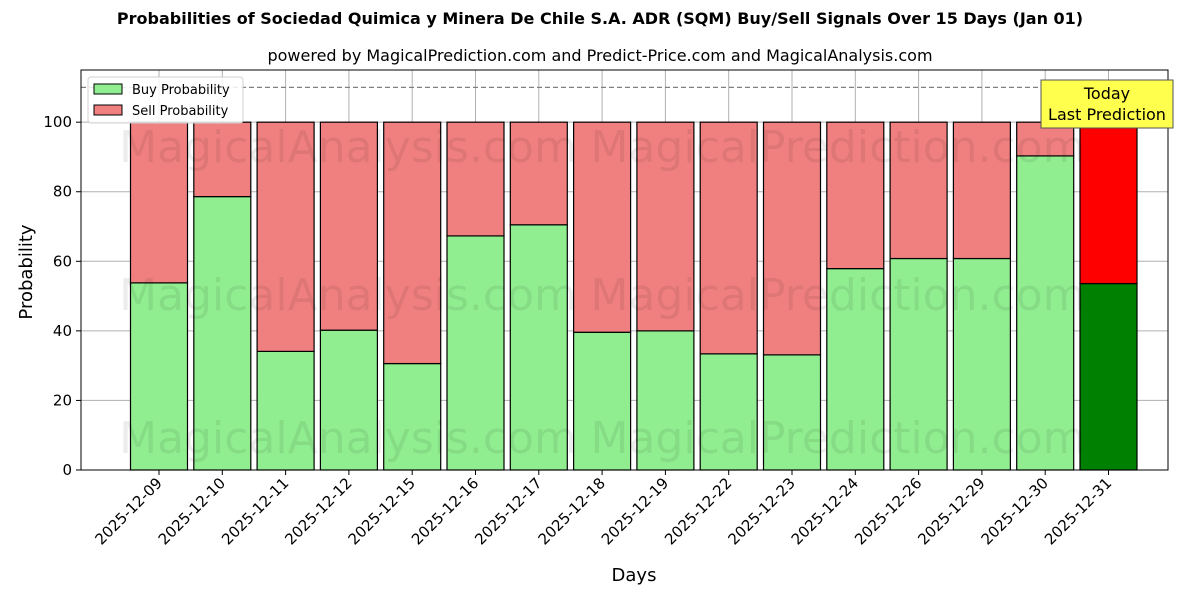  I want to click on y-axis-label: Probability, so click(26, 271).